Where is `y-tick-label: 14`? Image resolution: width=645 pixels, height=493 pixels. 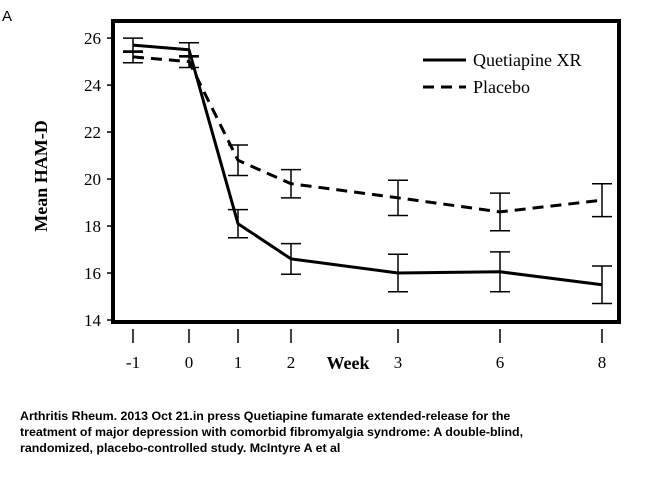 y-tick-label: 14 is located at coordinates (93, 320).